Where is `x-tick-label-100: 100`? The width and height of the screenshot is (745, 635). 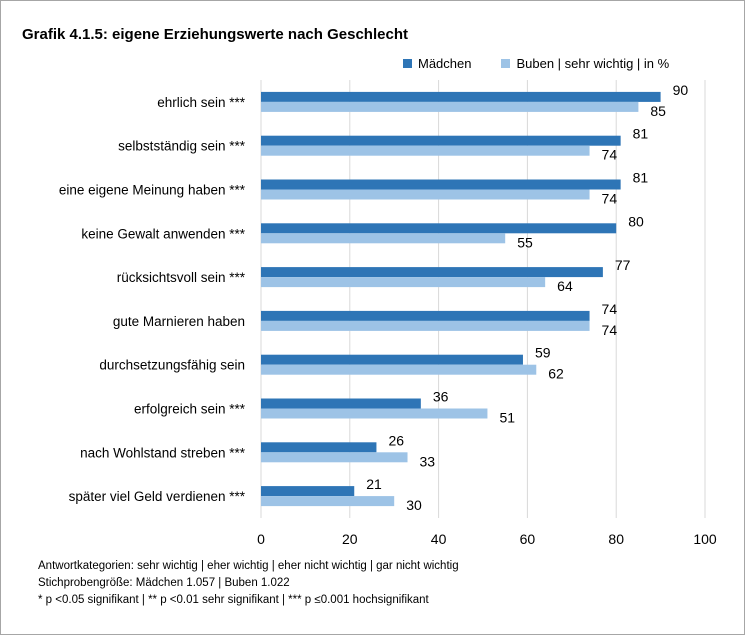 x-tick-label-100: 100 is located at coordinates (705, 539).